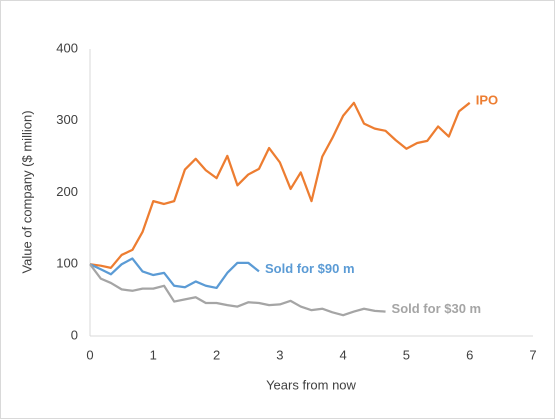 This screenshot has height=419, width=555. What do you see at coordinates (74, 334) in the screenshot?
I see `y-tick-label: 0` at bounding box center [74, 334].